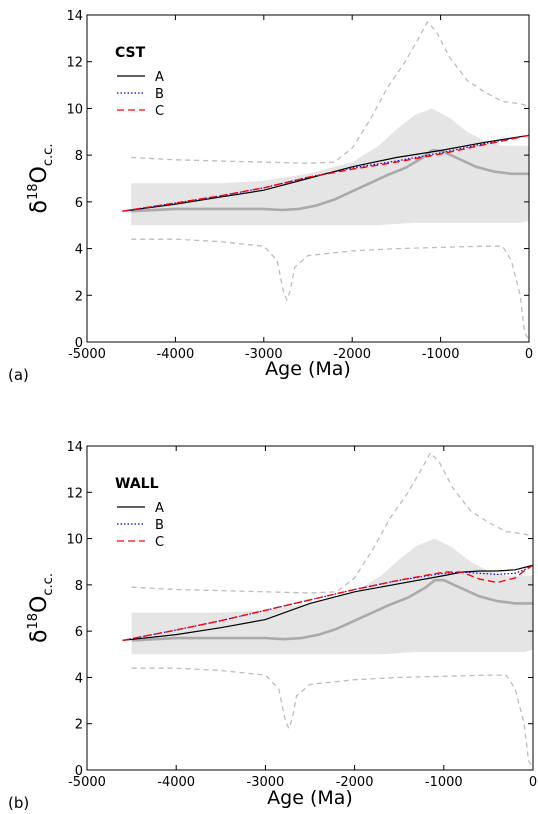 The height and width of the screenshot is (814, 538). I want to click on series-line-a, so click(328, 602).